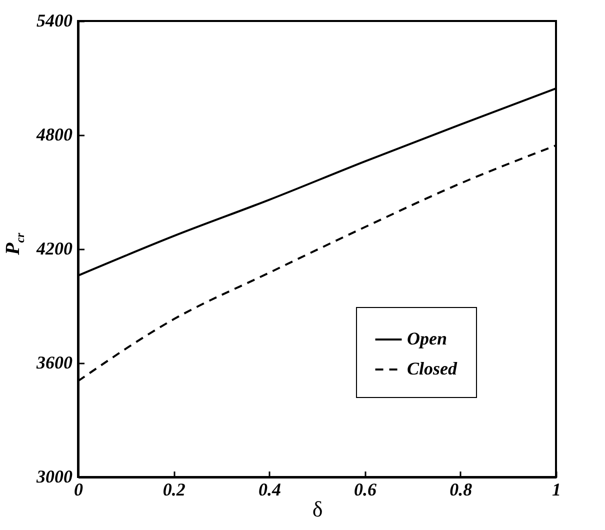 This screenshot has width=605, height=530. What do you see at coordinates (317, 509) in the screenshot?
I see `x-axis-title: δ` at bounding box center [317, 509].